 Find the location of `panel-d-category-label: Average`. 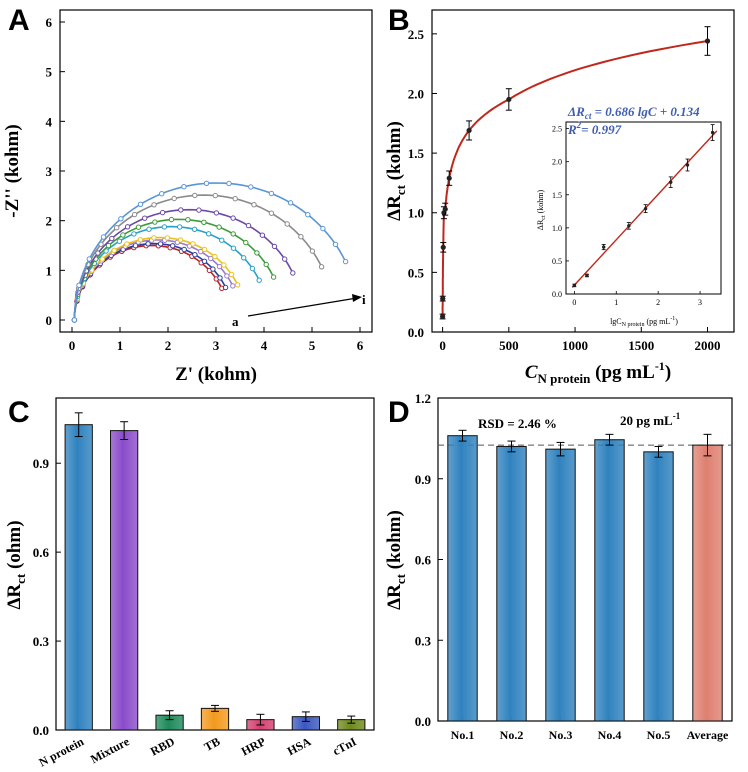

panel-d-category-label: Average is located at coordinates (708, 735).